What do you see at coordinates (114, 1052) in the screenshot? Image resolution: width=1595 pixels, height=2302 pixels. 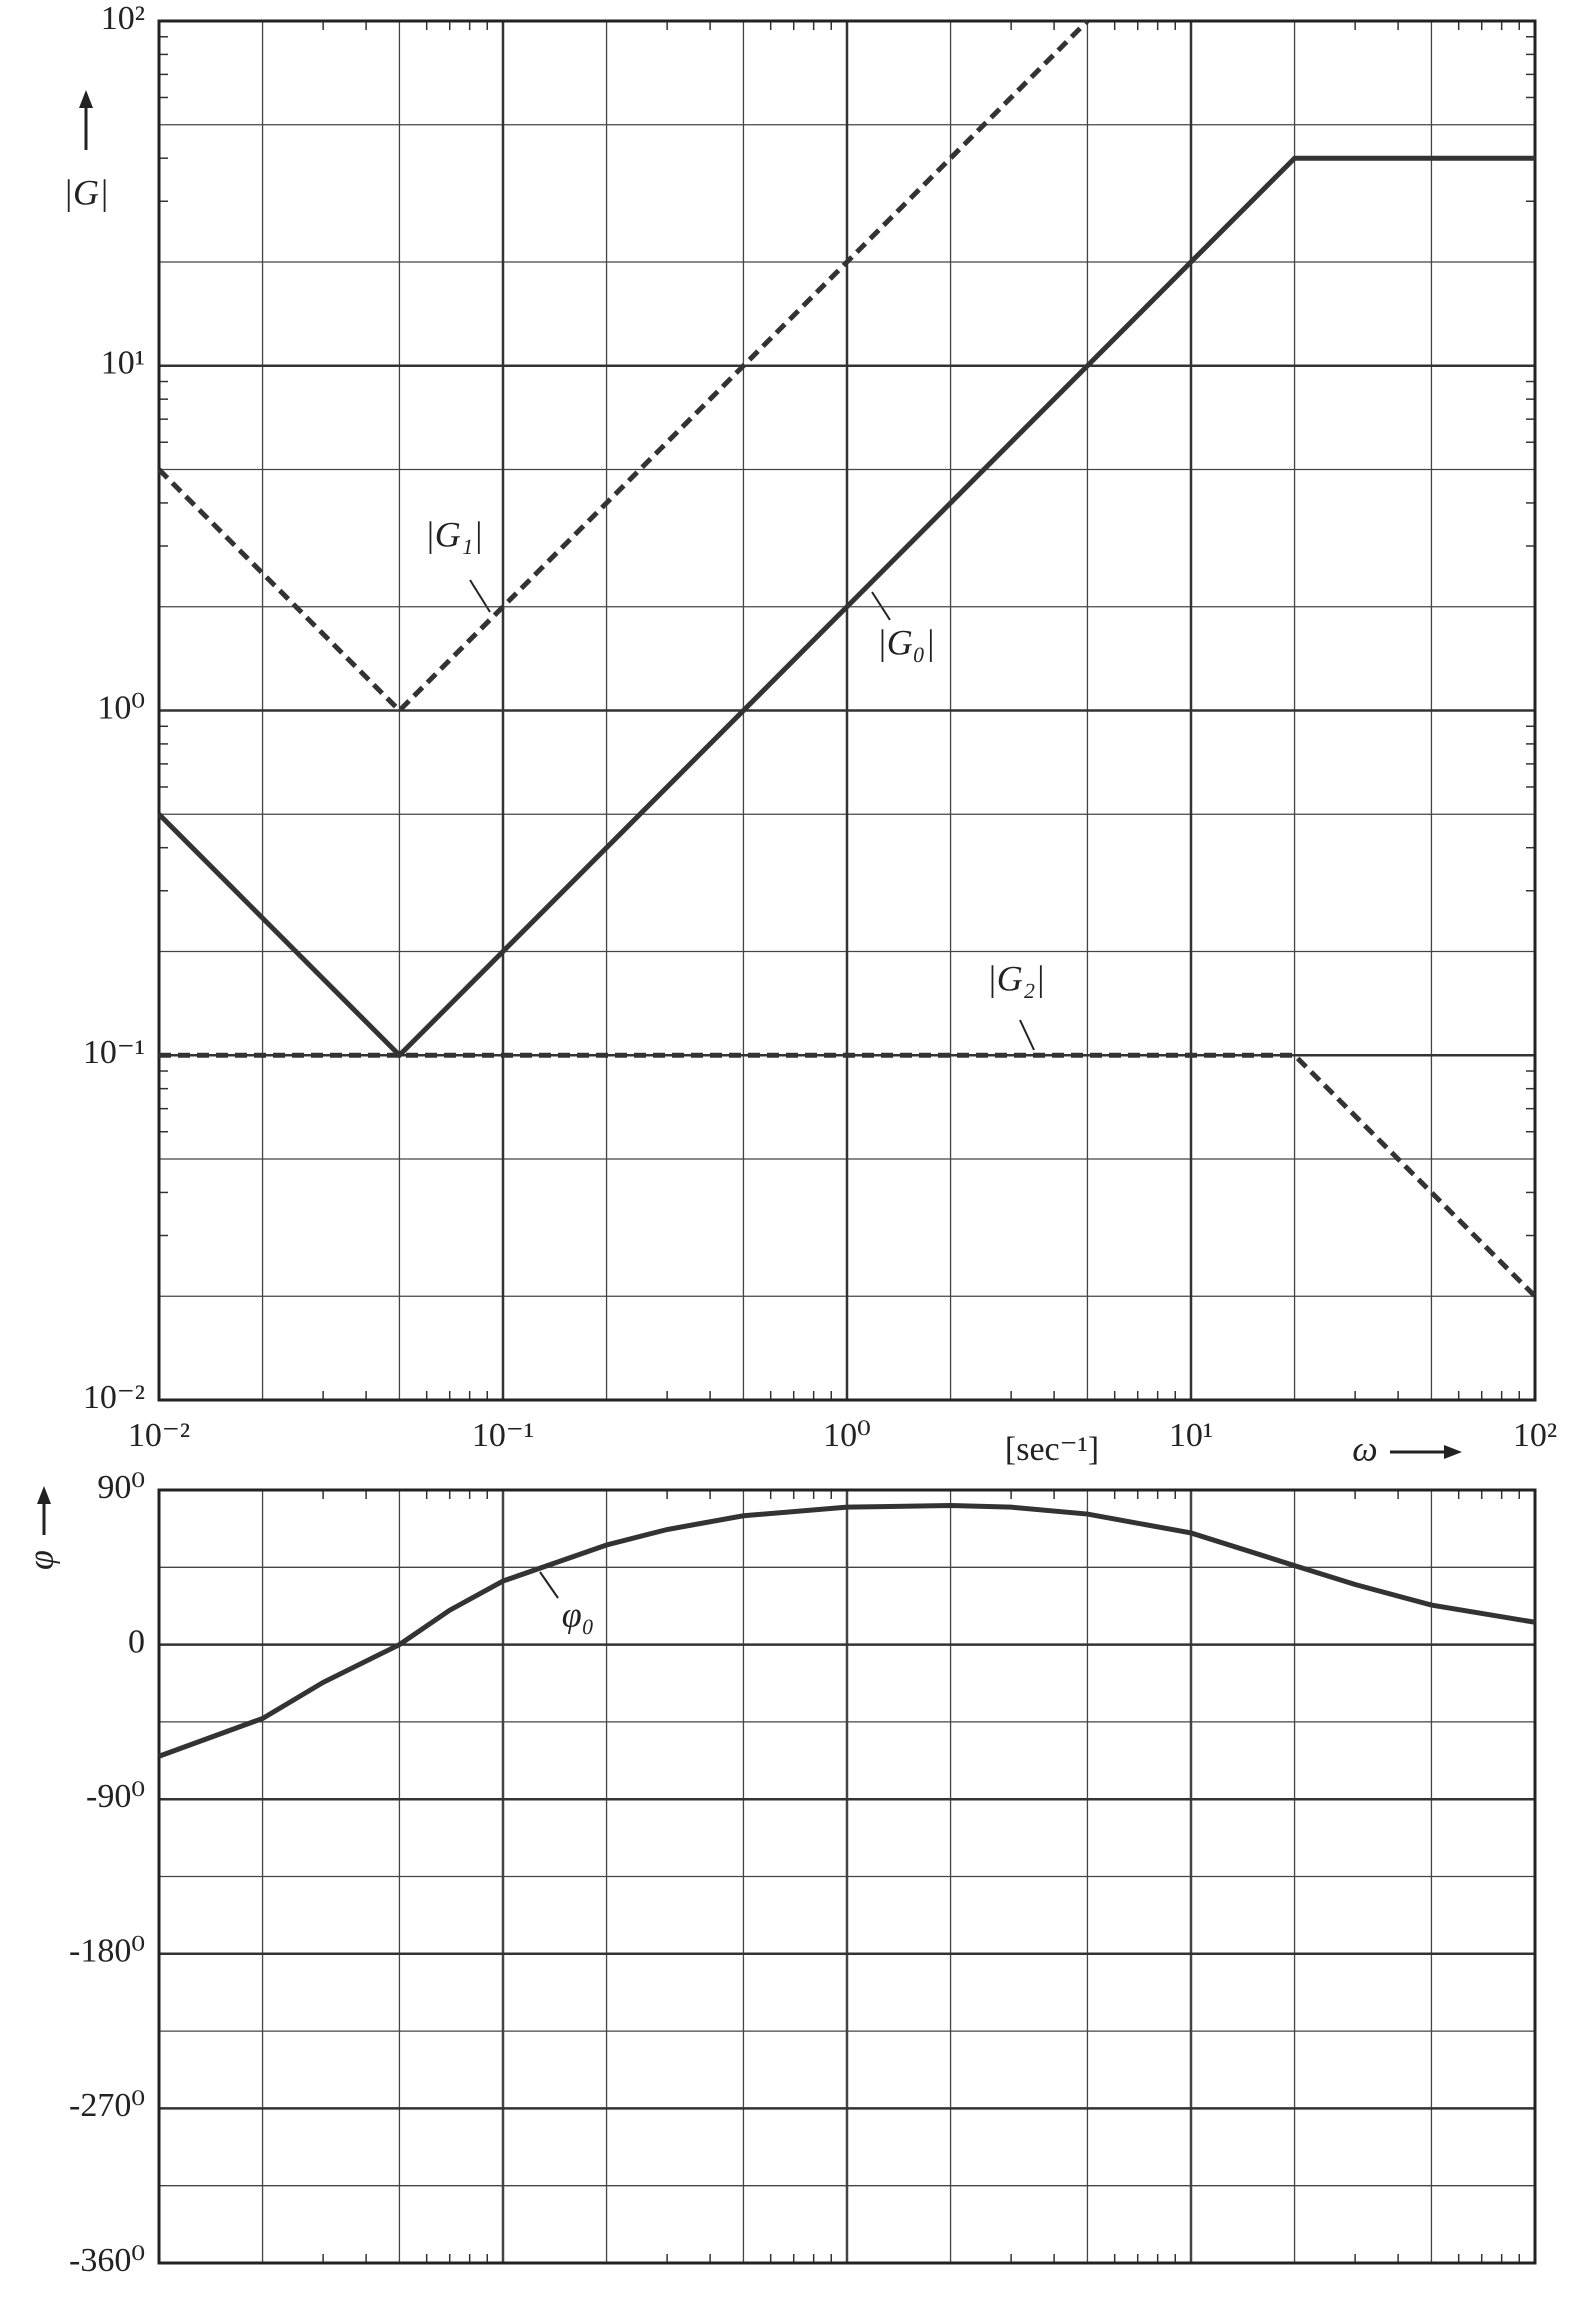 I see `y-tick-label: 10⁻¹` at bounding box center [114, 1052].